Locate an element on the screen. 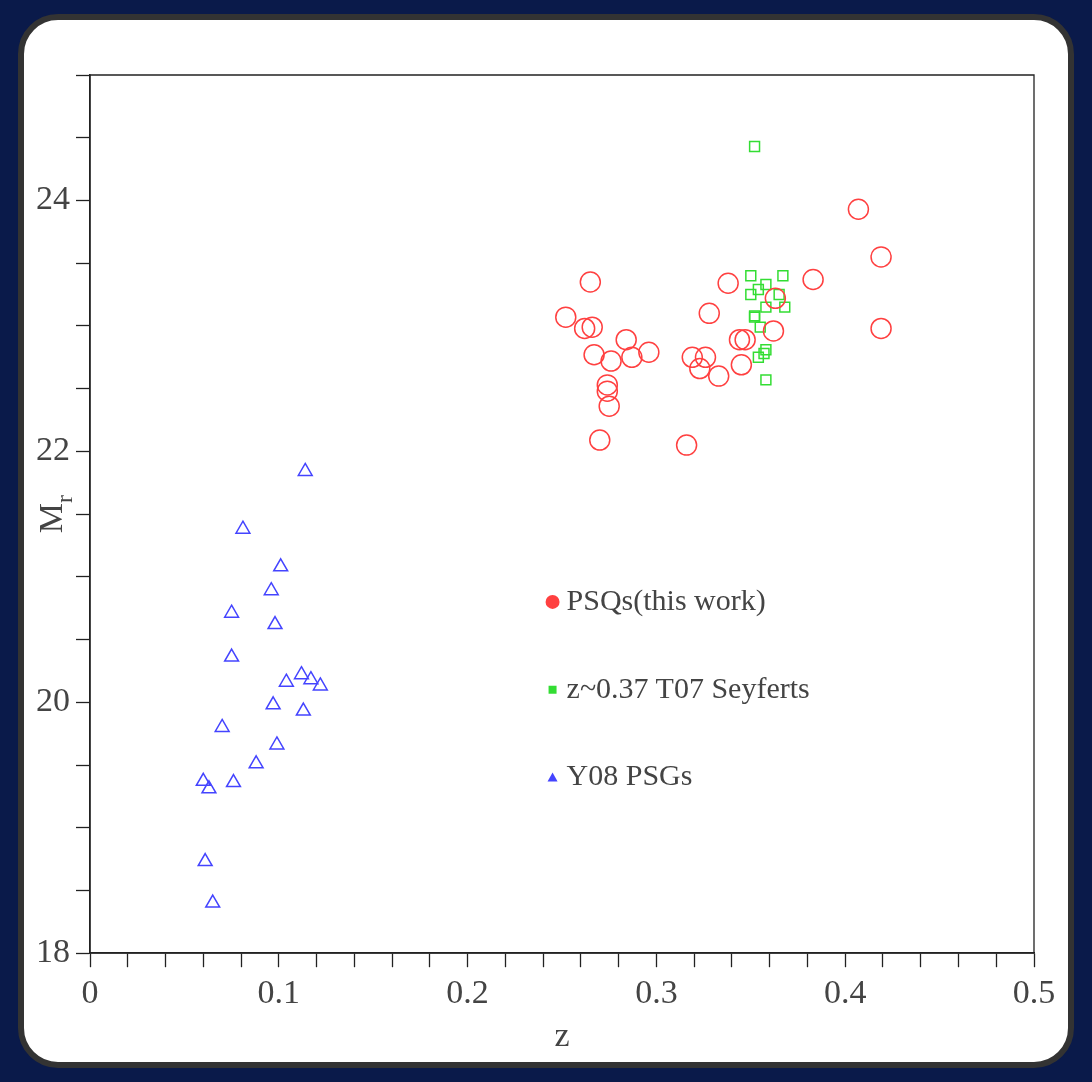 Image resolution: width=1092 pixels, height=1082 pixels. x-tick-label: 0.2 is located at coordinates (467, 991).